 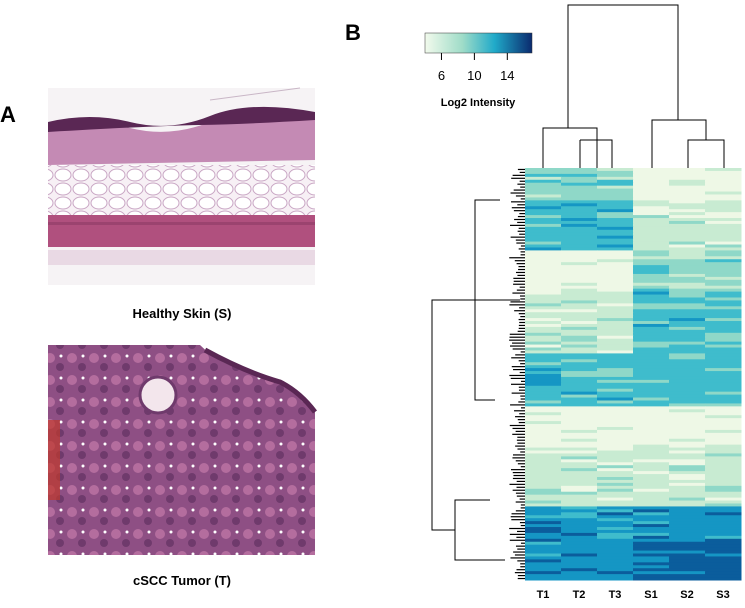 I want to click on caption: Healthy Skin (S), so click(x=182, y=313).